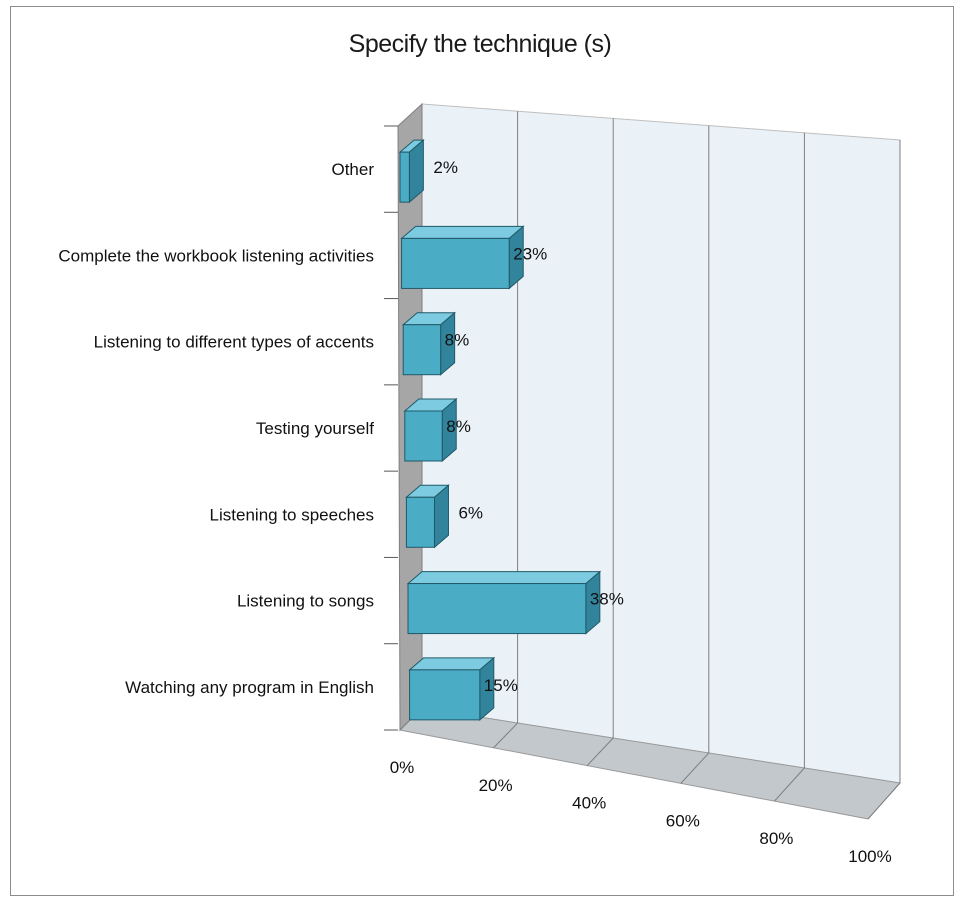 This screenshot has width=960, height=900. Describe the element at coordinates (496, 785) in the screenshot. I see `x-tick-label: 20%` at that location.